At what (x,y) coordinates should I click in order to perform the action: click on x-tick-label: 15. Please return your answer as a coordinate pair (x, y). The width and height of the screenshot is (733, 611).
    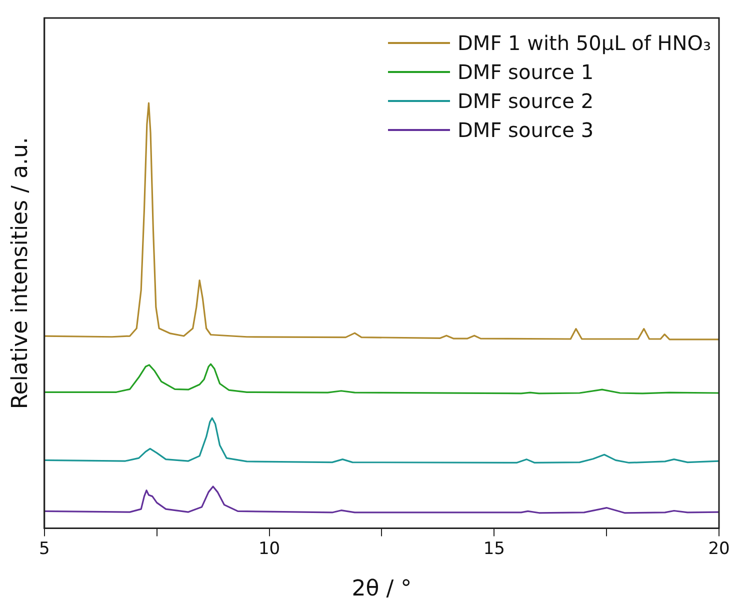
    Looking at the image, I should click on (494, 548).